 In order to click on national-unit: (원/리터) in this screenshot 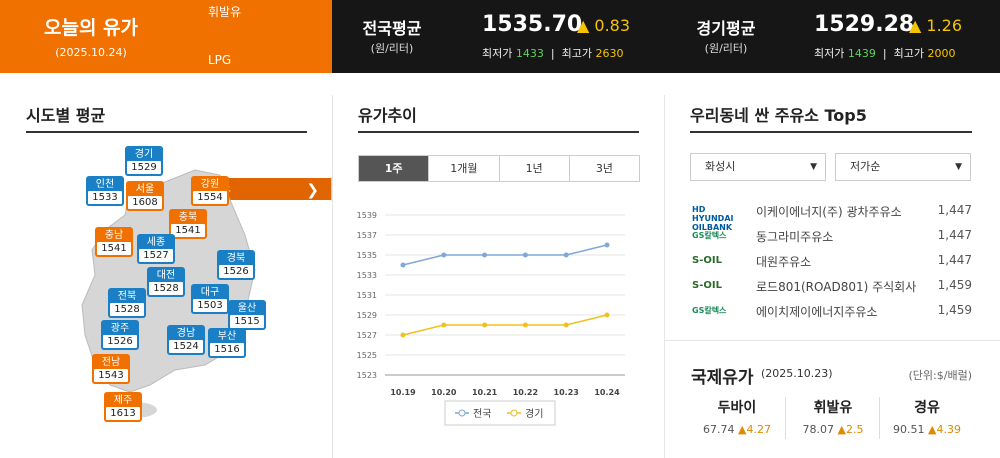, I will do `click(392, 48)`.